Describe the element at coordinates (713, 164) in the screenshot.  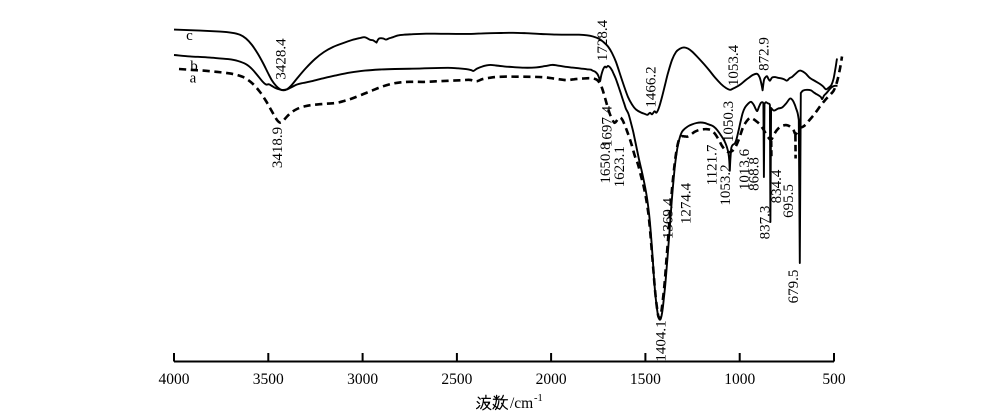
I see `svg-text: 1121.7` at that location.